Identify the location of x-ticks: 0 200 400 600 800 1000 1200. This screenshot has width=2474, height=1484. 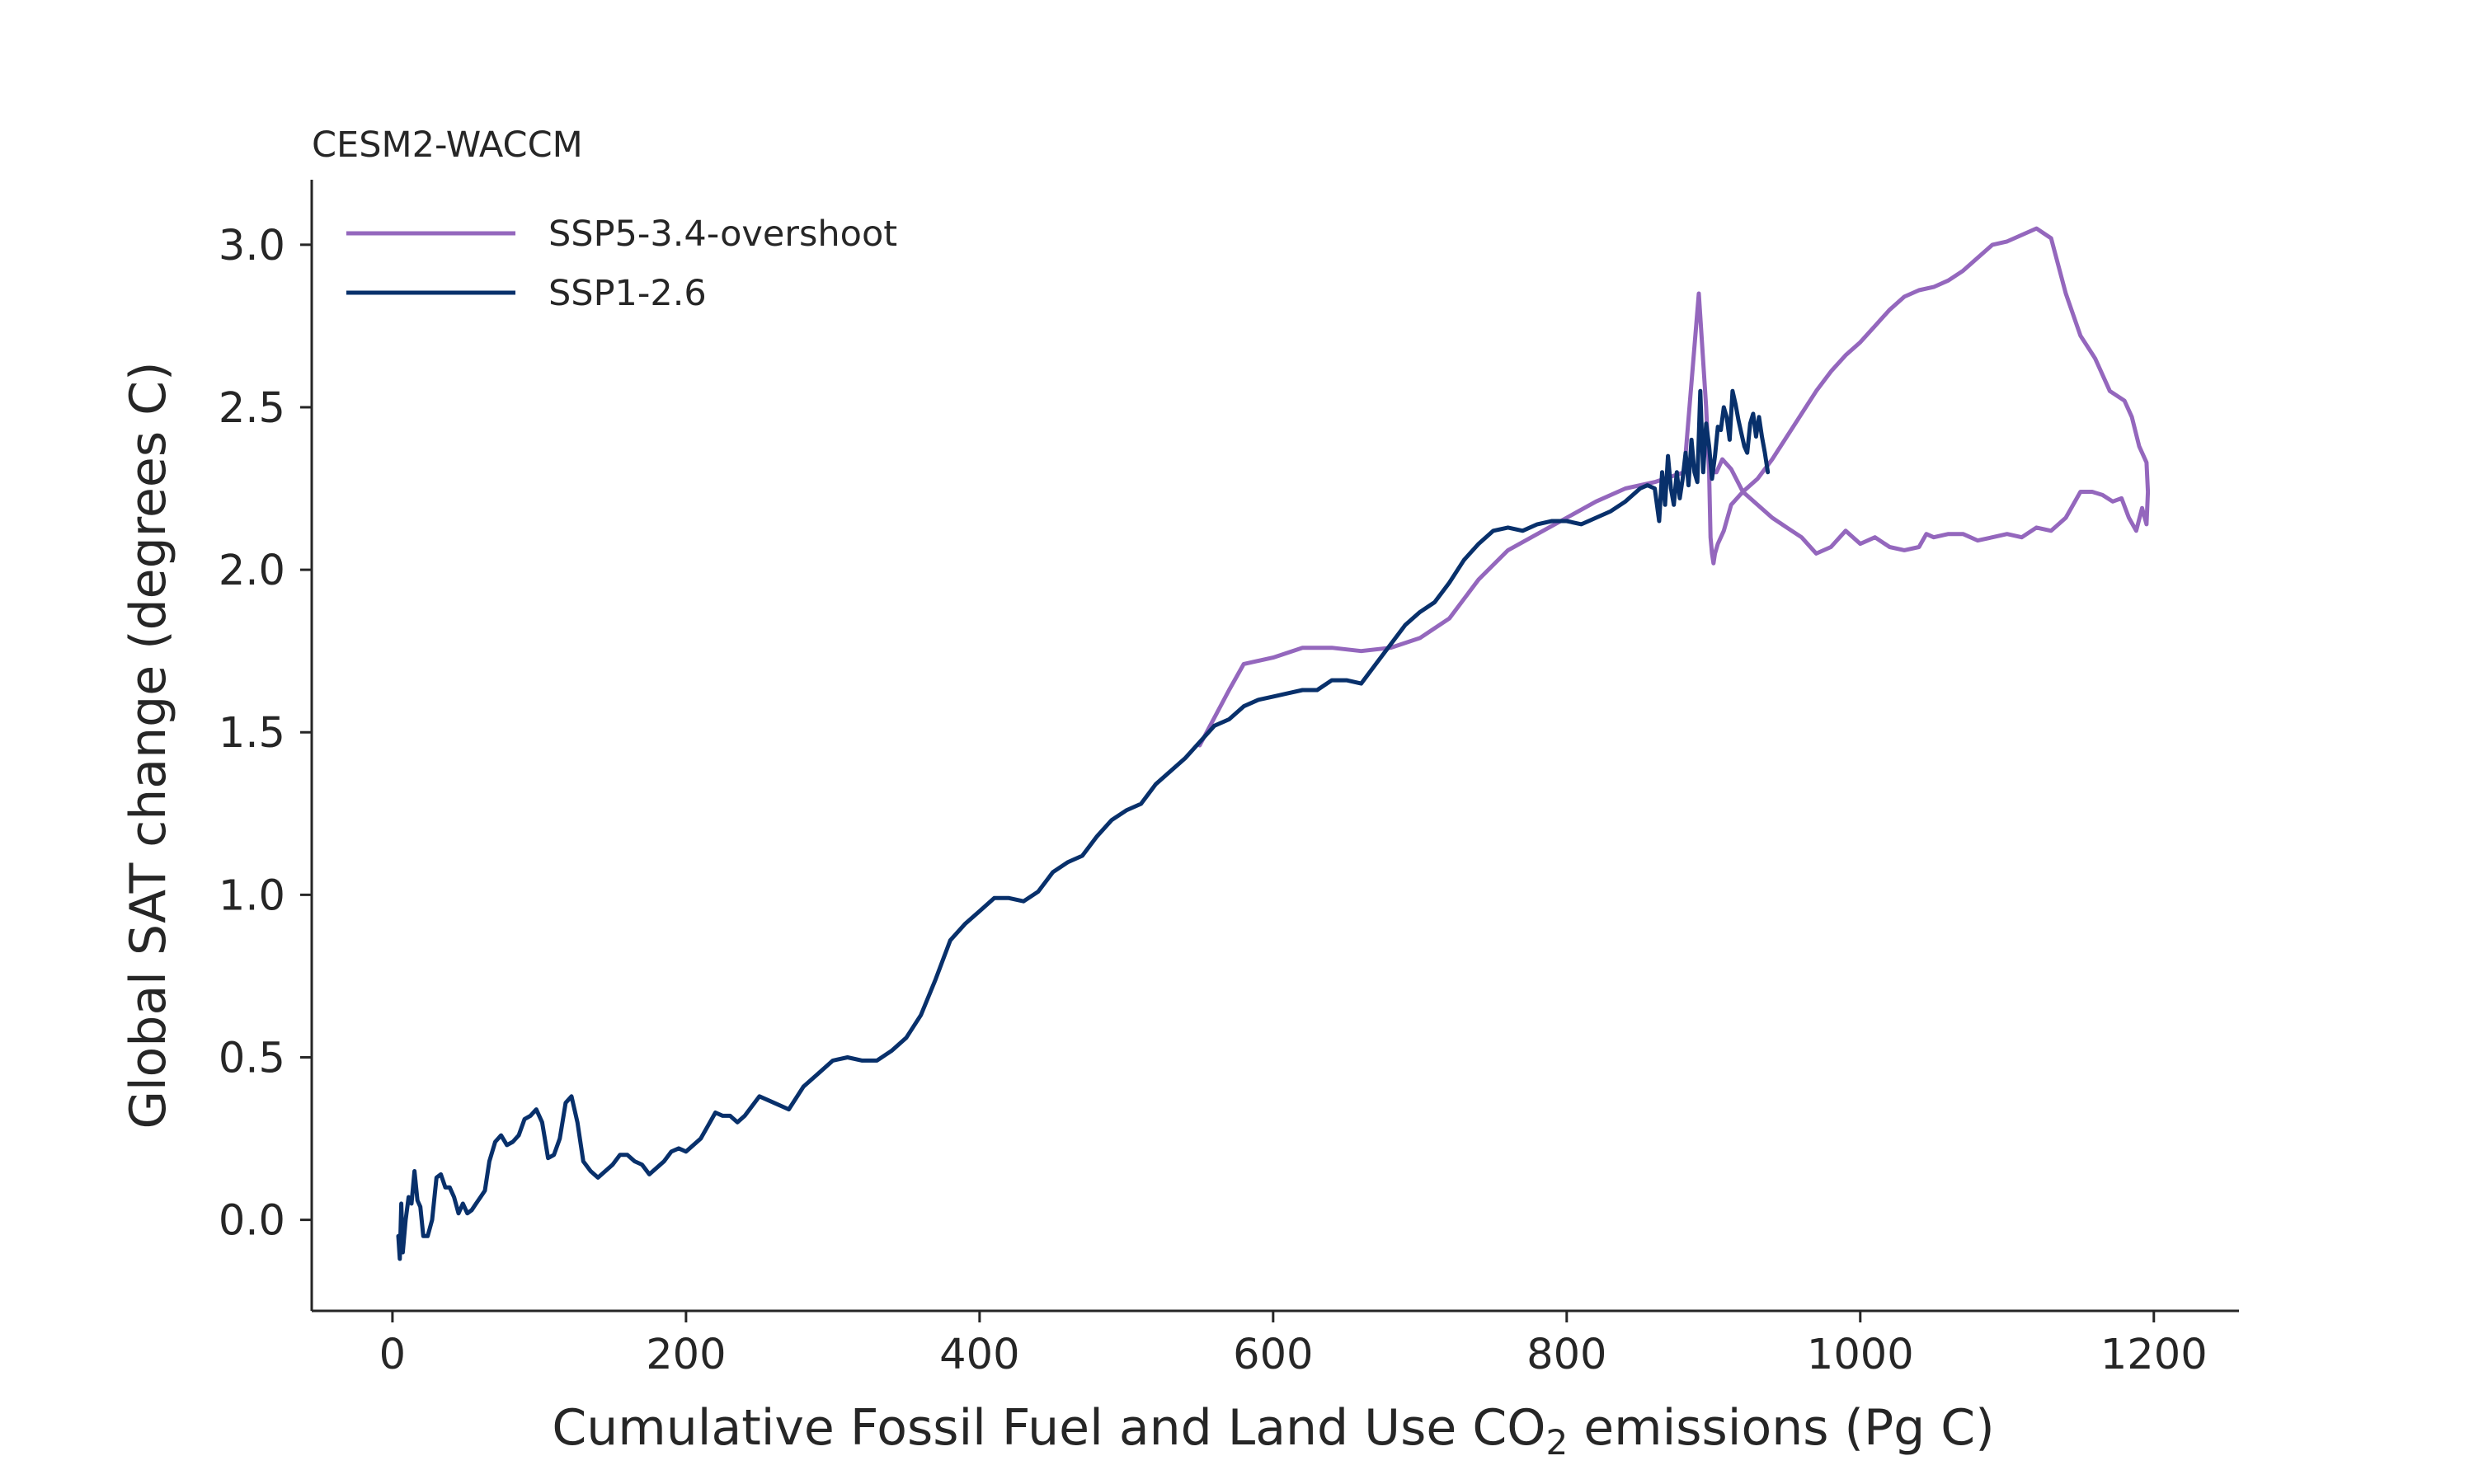
(1293, 1345).